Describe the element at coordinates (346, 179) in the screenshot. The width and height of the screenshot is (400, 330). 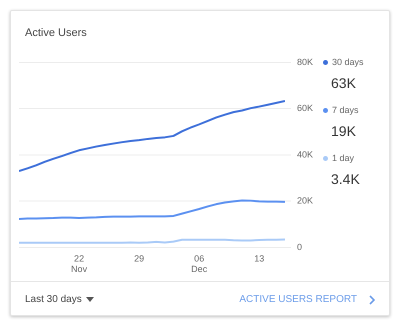
I see `text: 3.4K` at that location.